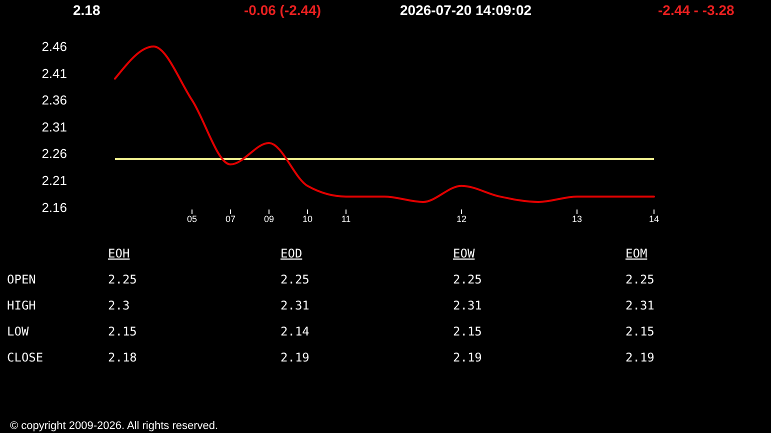  Describe the element at coordinates (283, 10) in the screenshot. I see `text: -0.06 (-2.44)` at that location.